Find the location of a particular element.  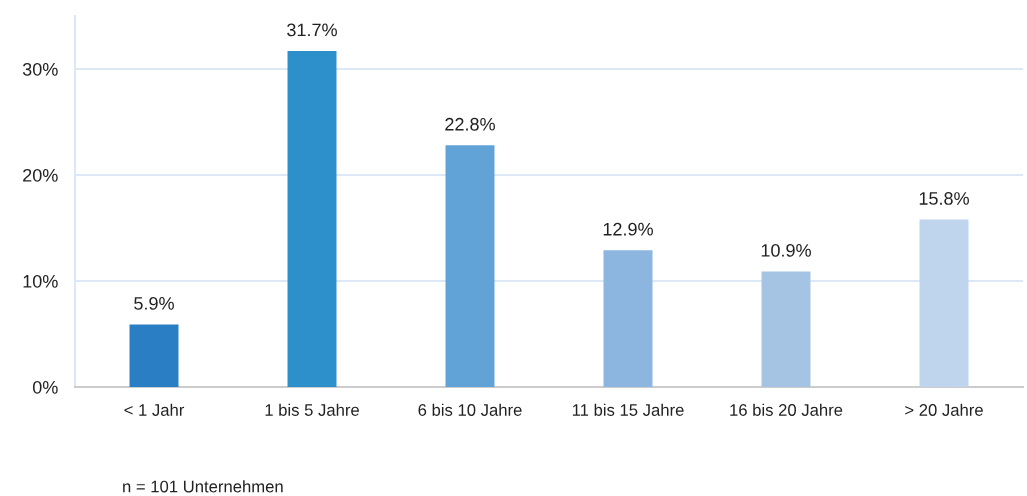

data-label: 12.9% is located at coordinates (628, 229).